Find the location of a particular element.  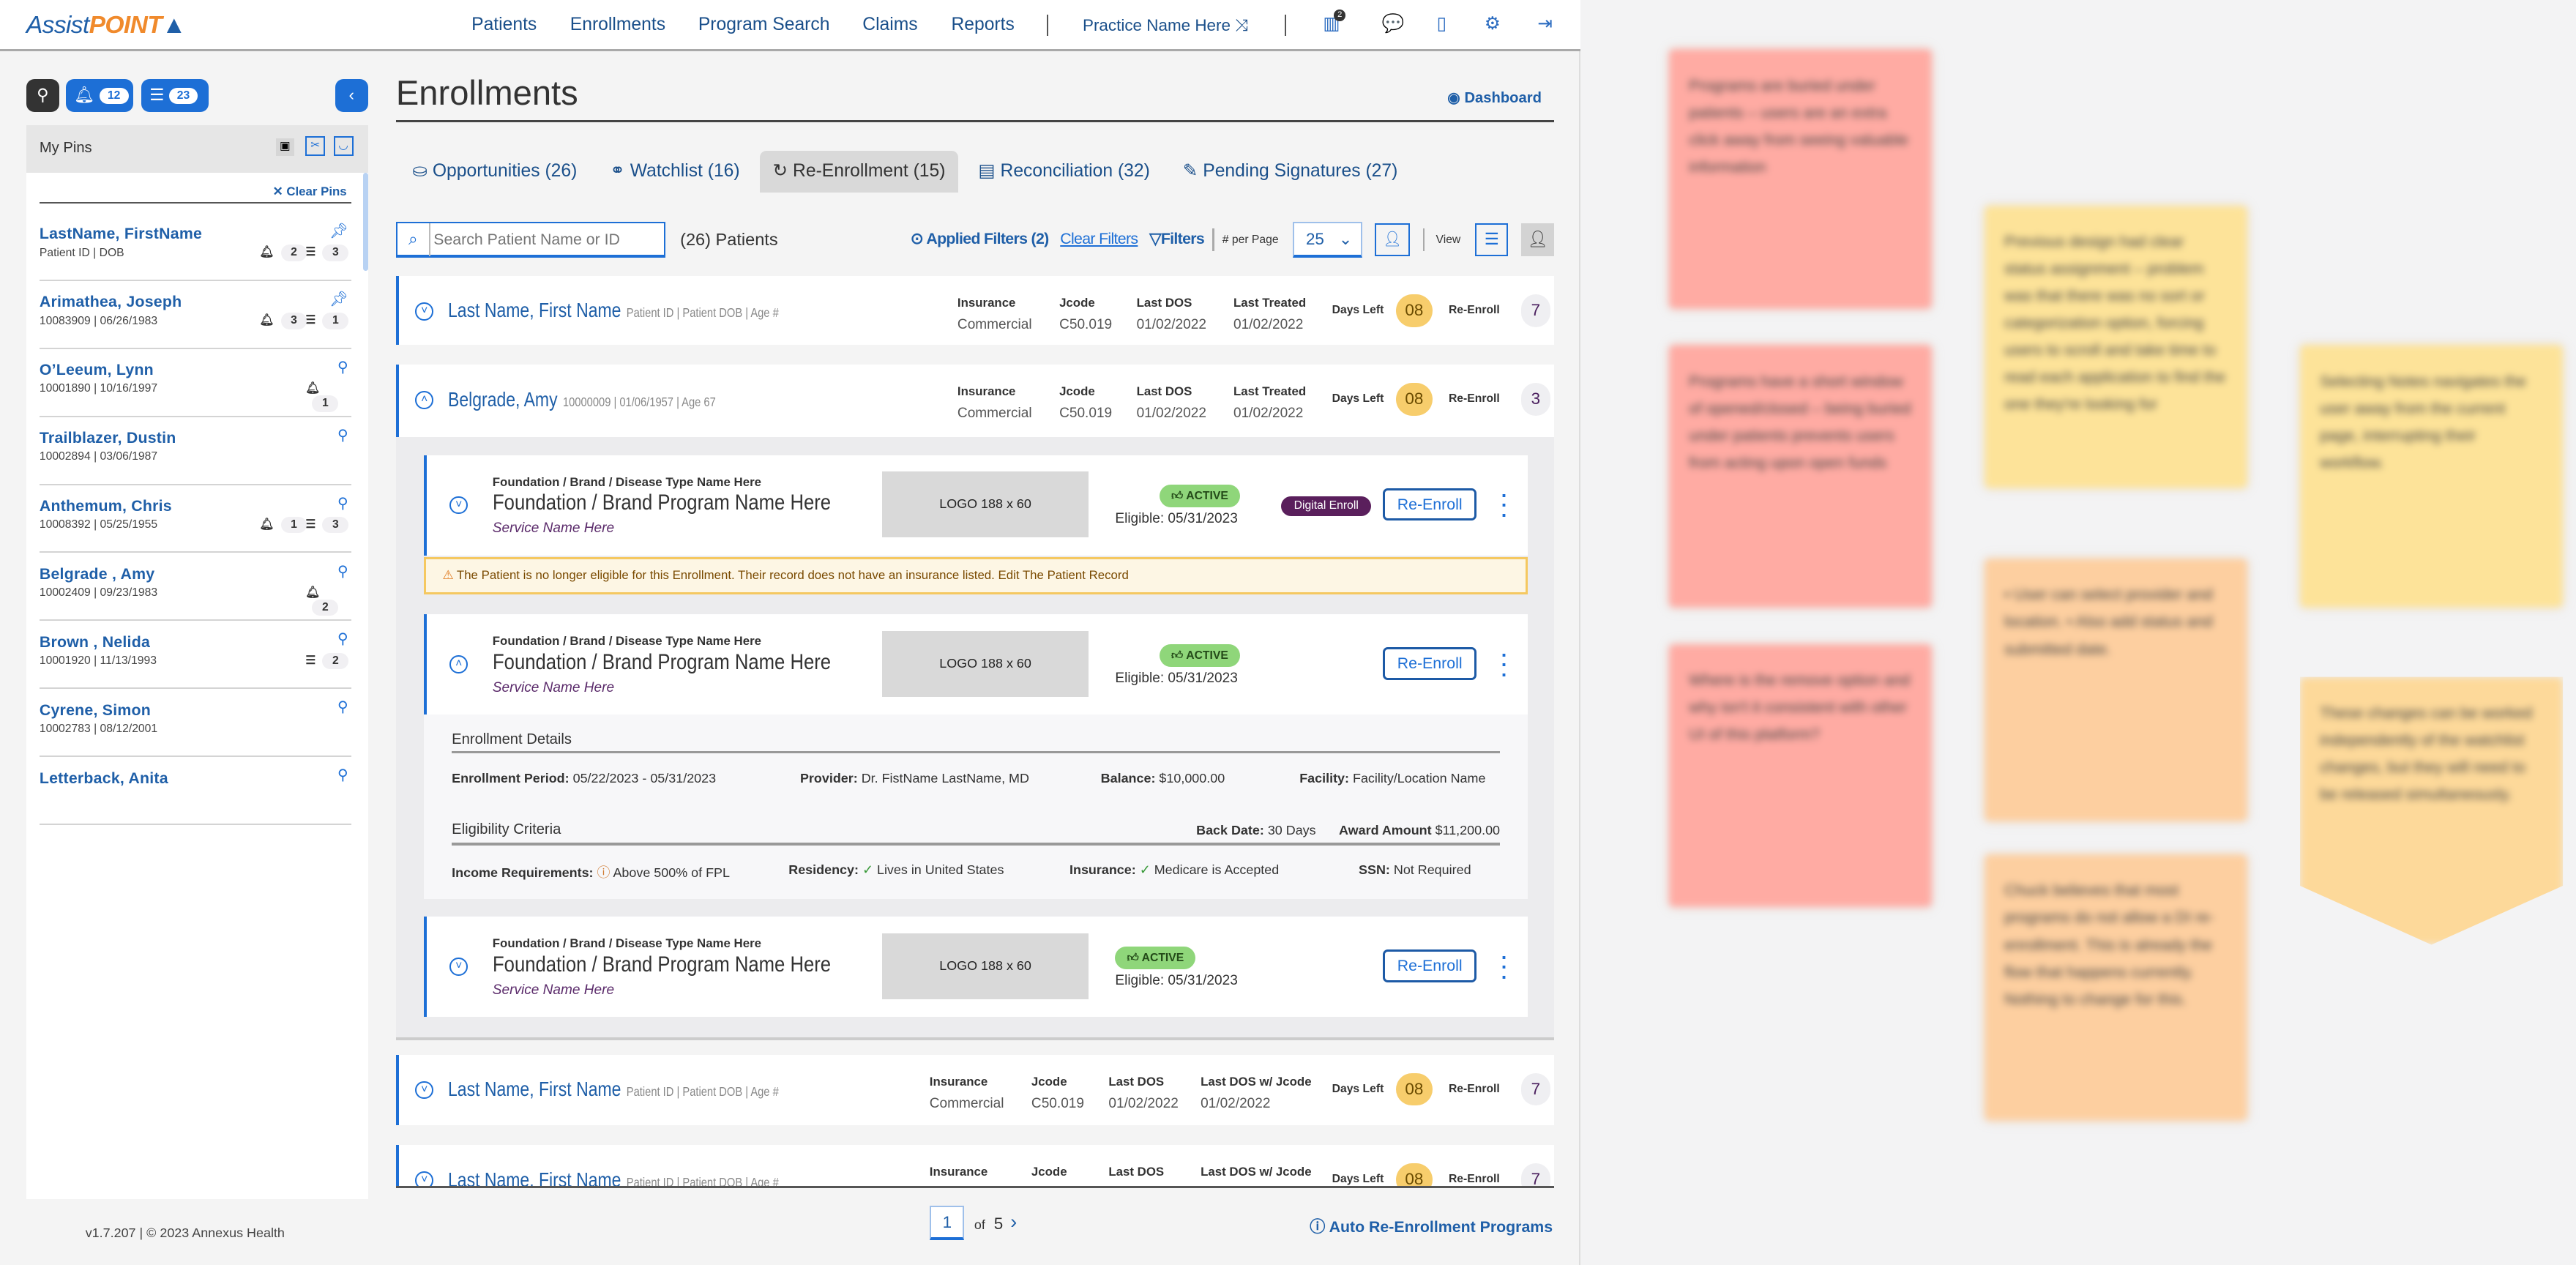

notif-badge: 2 is located at coordinates (1339, 16).